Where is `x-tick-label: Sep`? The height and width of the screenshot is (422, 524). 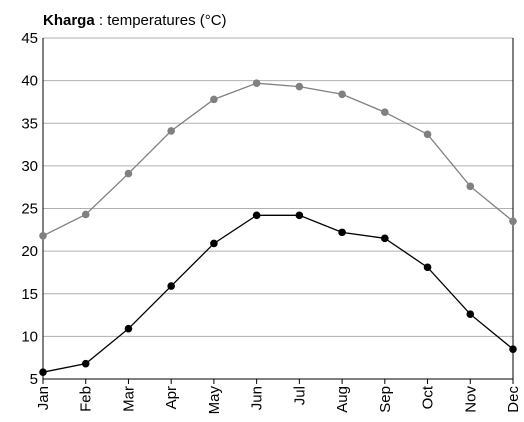 x-tick-label: Sep is located at coordinates (385, 399).